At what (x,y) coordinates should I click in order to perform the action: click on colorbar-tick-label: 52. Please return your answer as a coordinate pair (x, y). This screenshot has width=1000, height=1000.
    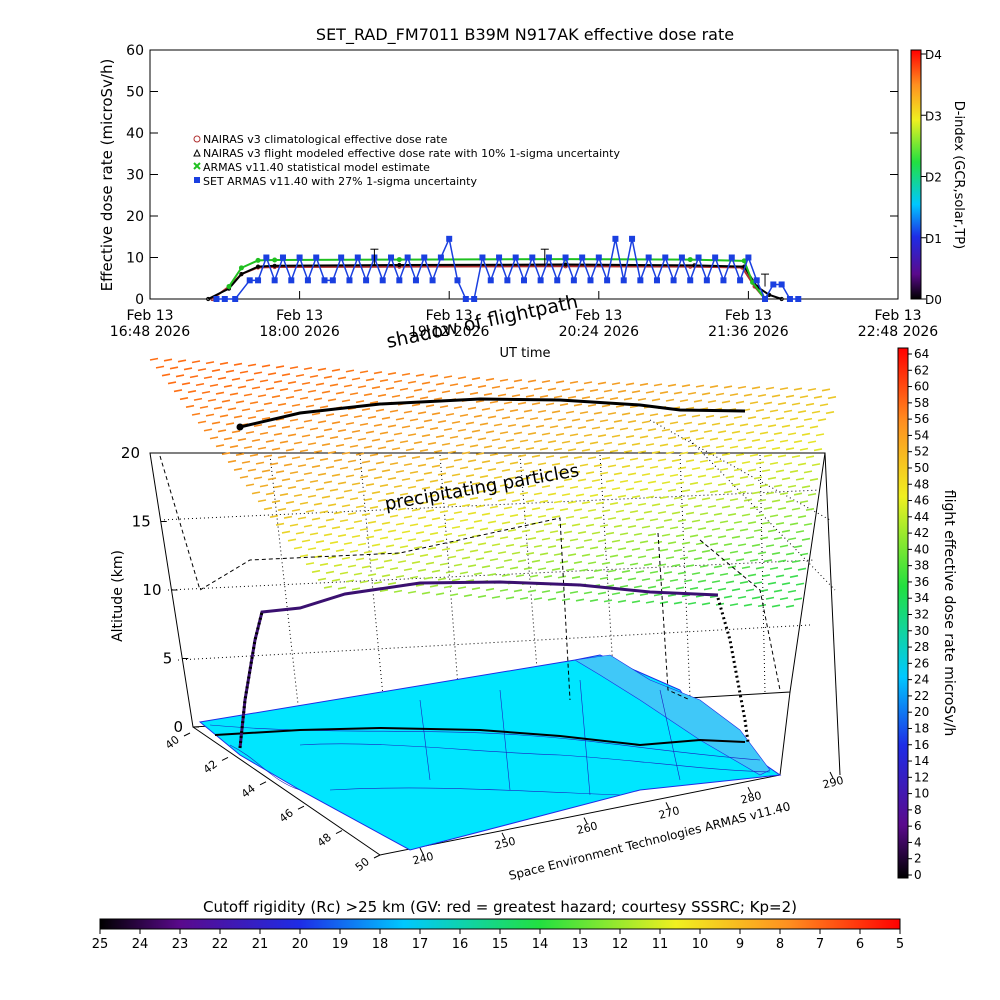
    Looking at the image, I should click on (921, 452).